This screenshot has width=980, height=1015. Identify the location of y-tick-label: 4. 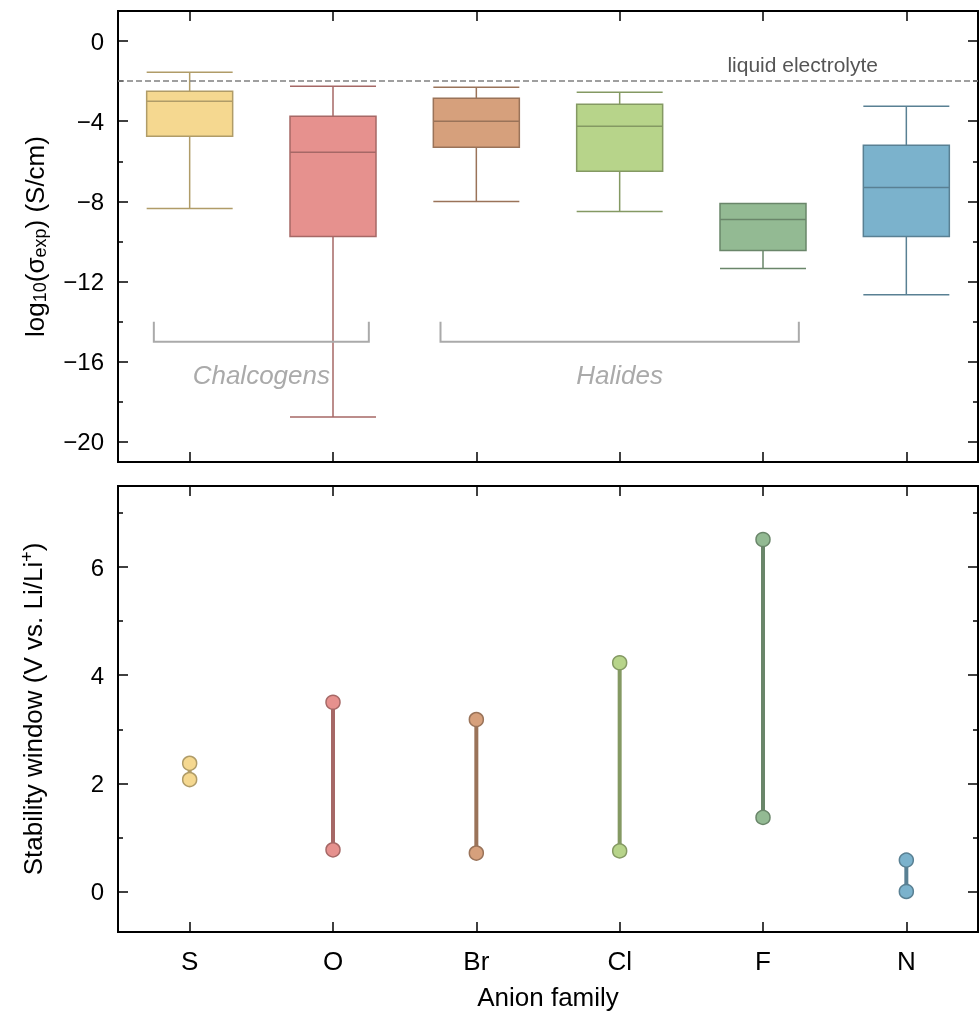
(97, 675).